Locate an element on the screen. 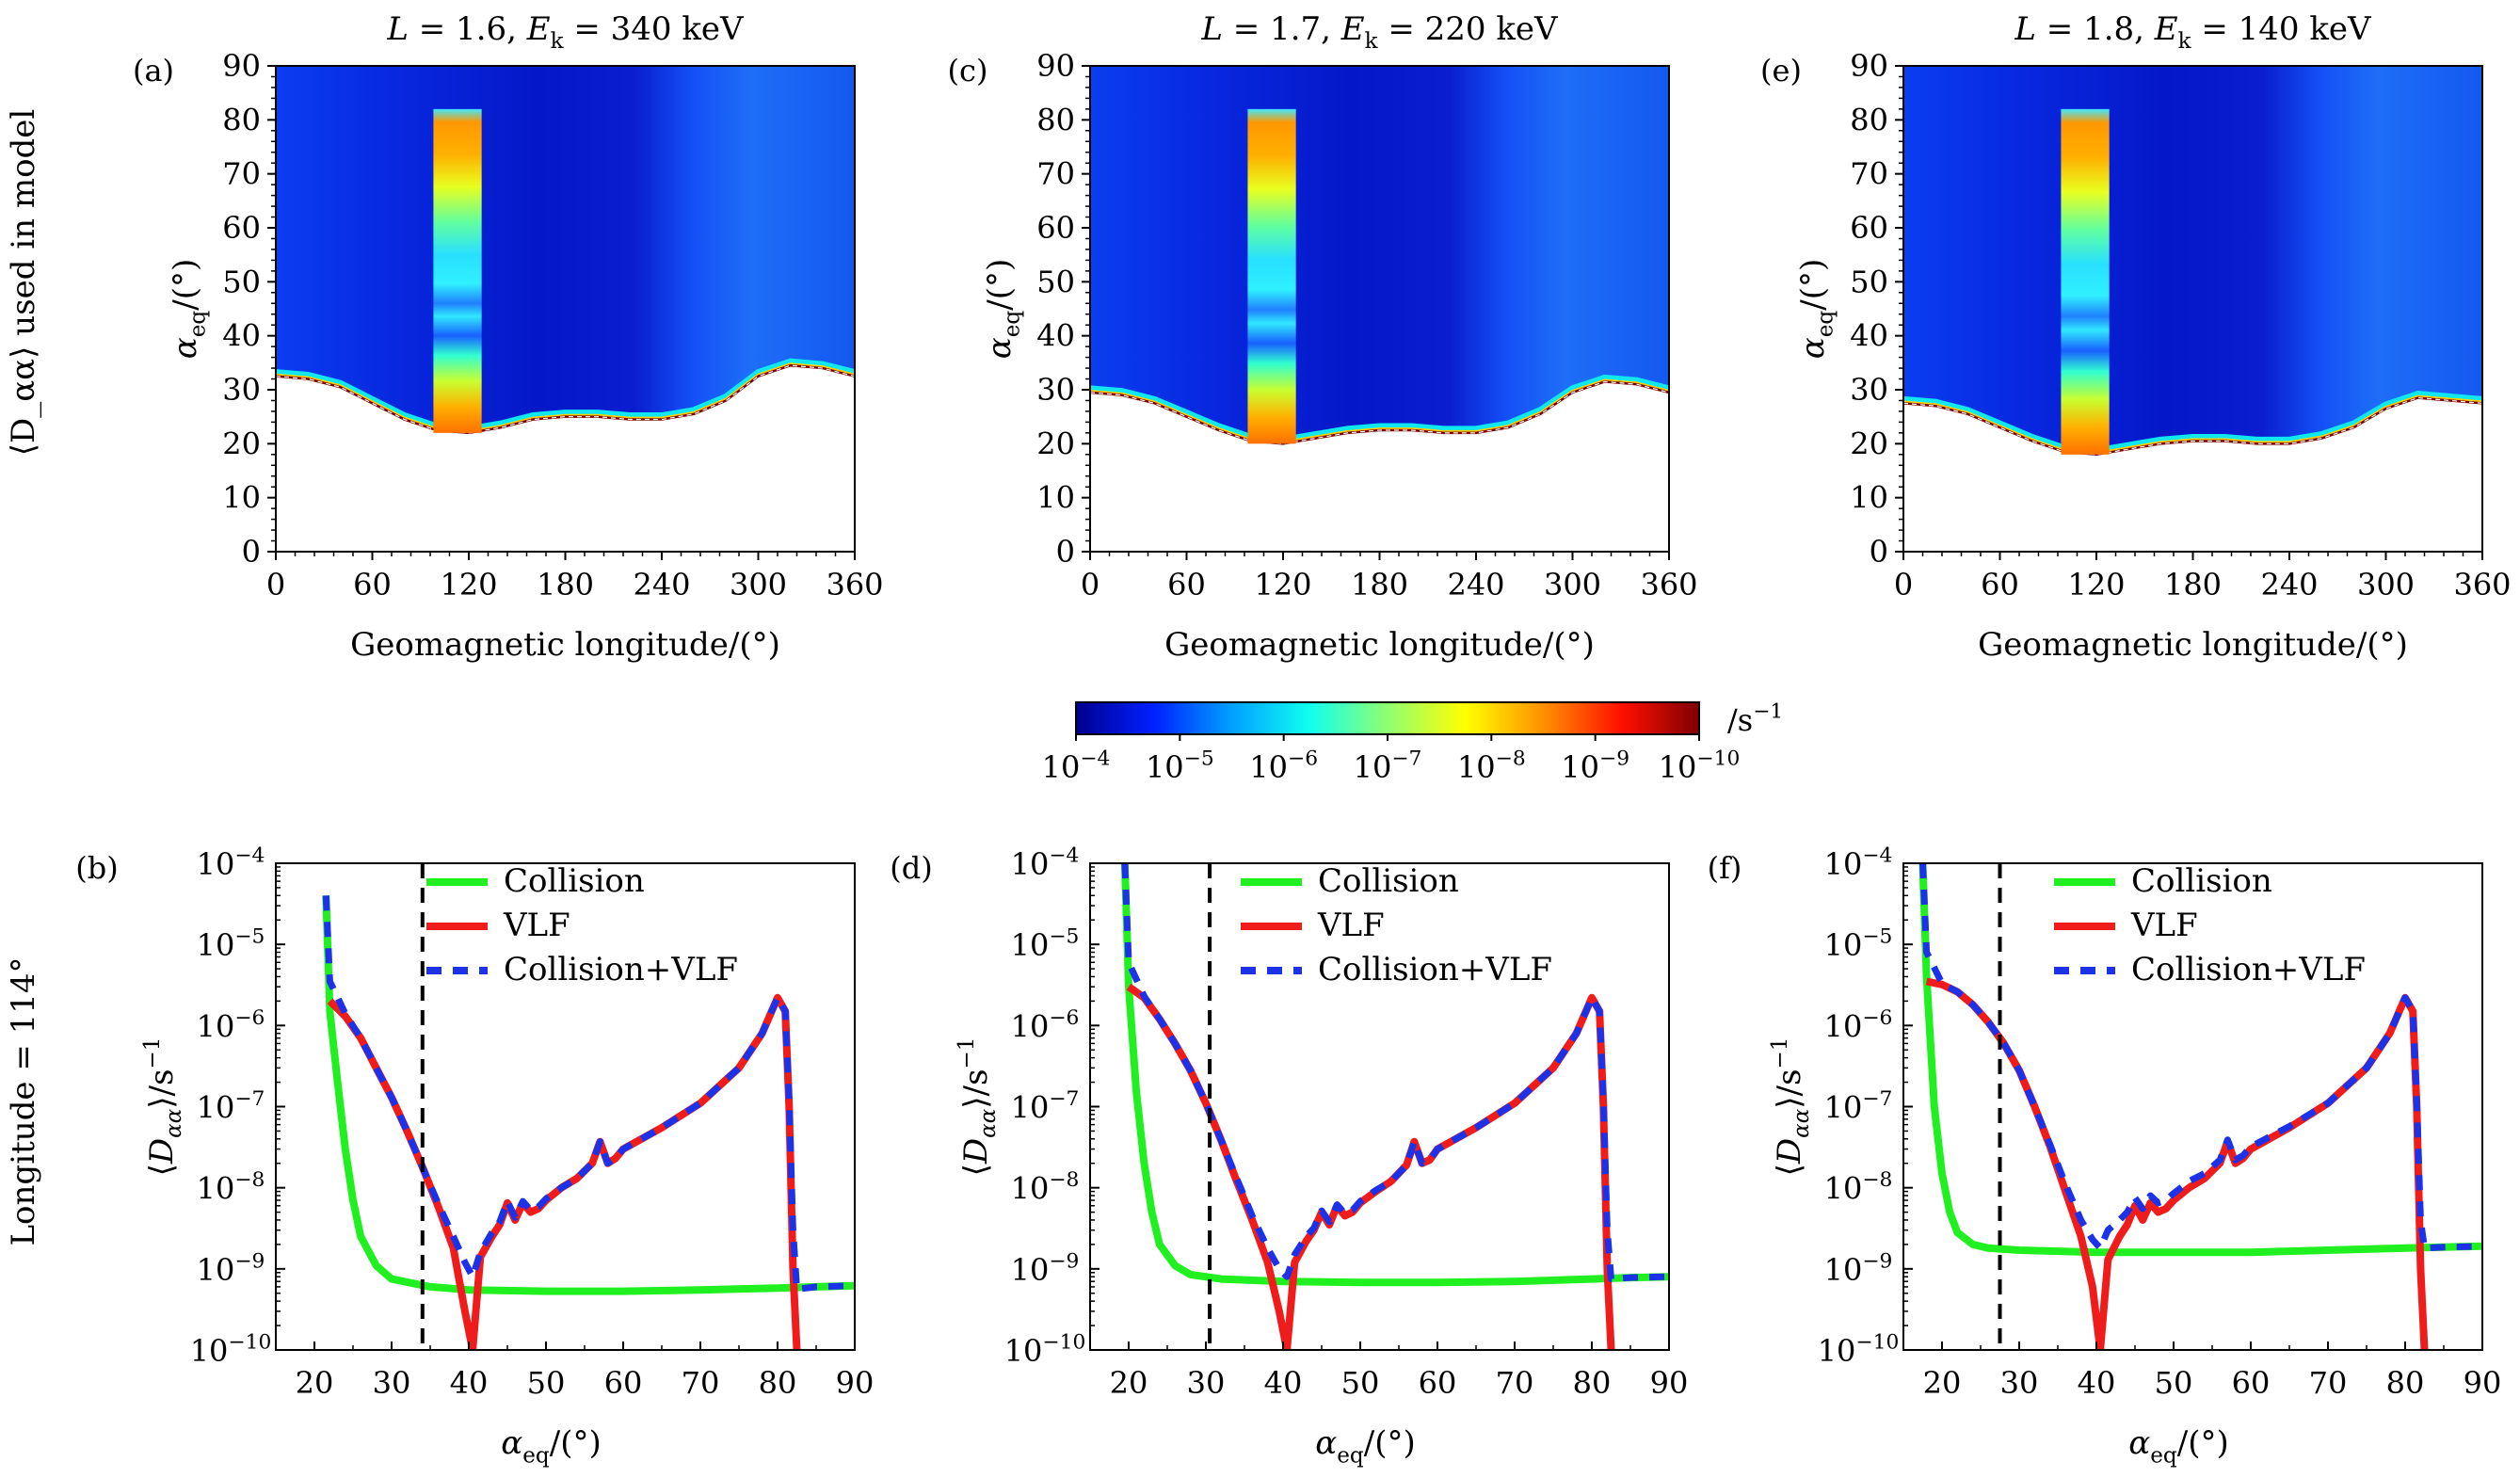 This screenshot has width=2520, height=1478. panel-title: L = 1.7, Ek = 220 keV is located at coordinates (1379, 32).